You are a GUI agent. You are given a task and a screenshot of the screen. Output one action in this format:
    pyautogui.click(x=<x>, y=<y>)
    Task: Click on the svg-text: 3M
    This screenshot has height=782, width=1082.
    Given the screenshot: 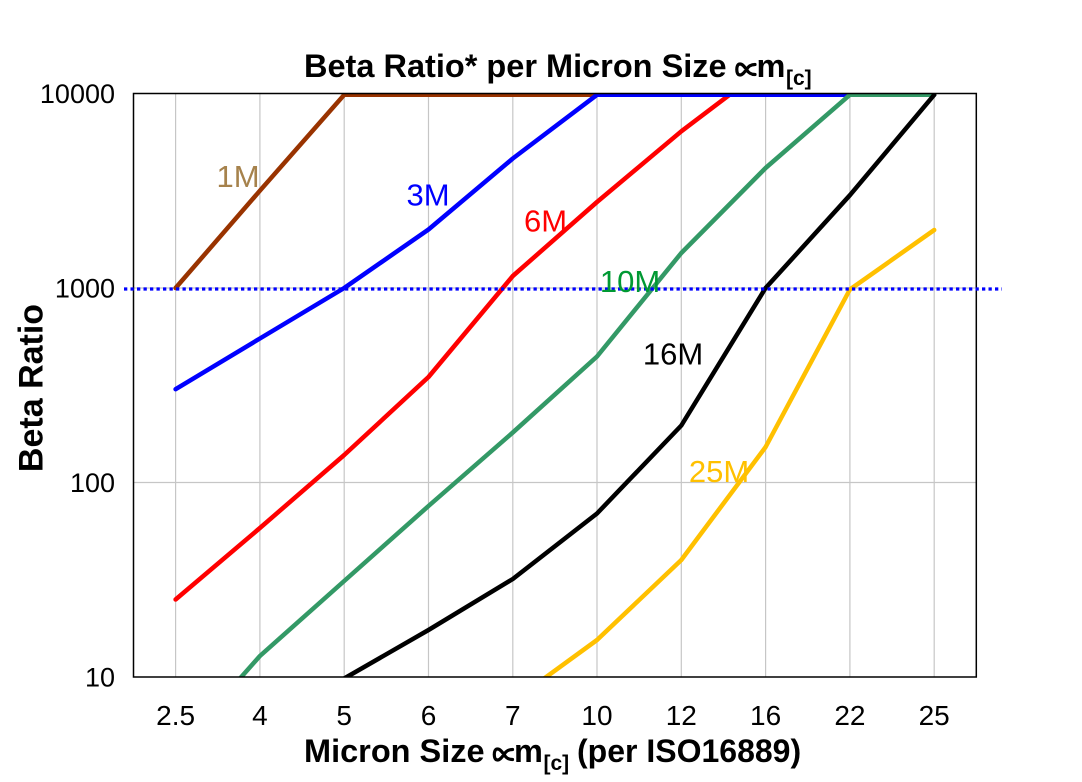 What is the action you would take?
    pyautogui.click(x=427, y=195)
    